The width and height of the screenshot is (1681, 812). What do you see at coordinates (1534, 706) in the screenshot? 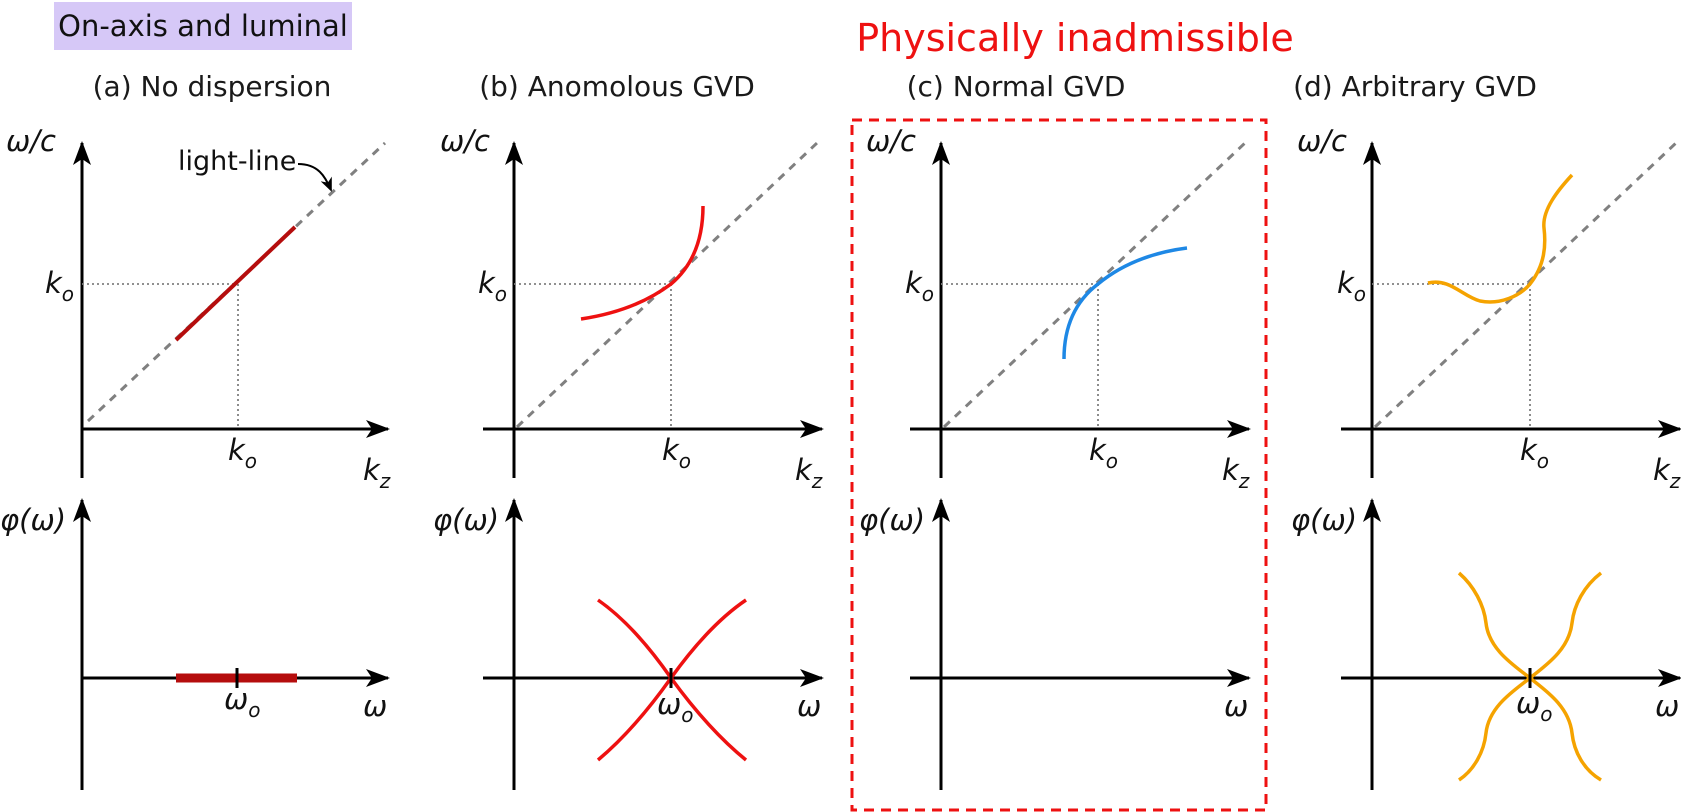
I see `omega-o-label-d: ωo` at bounding box center [1534, 706].